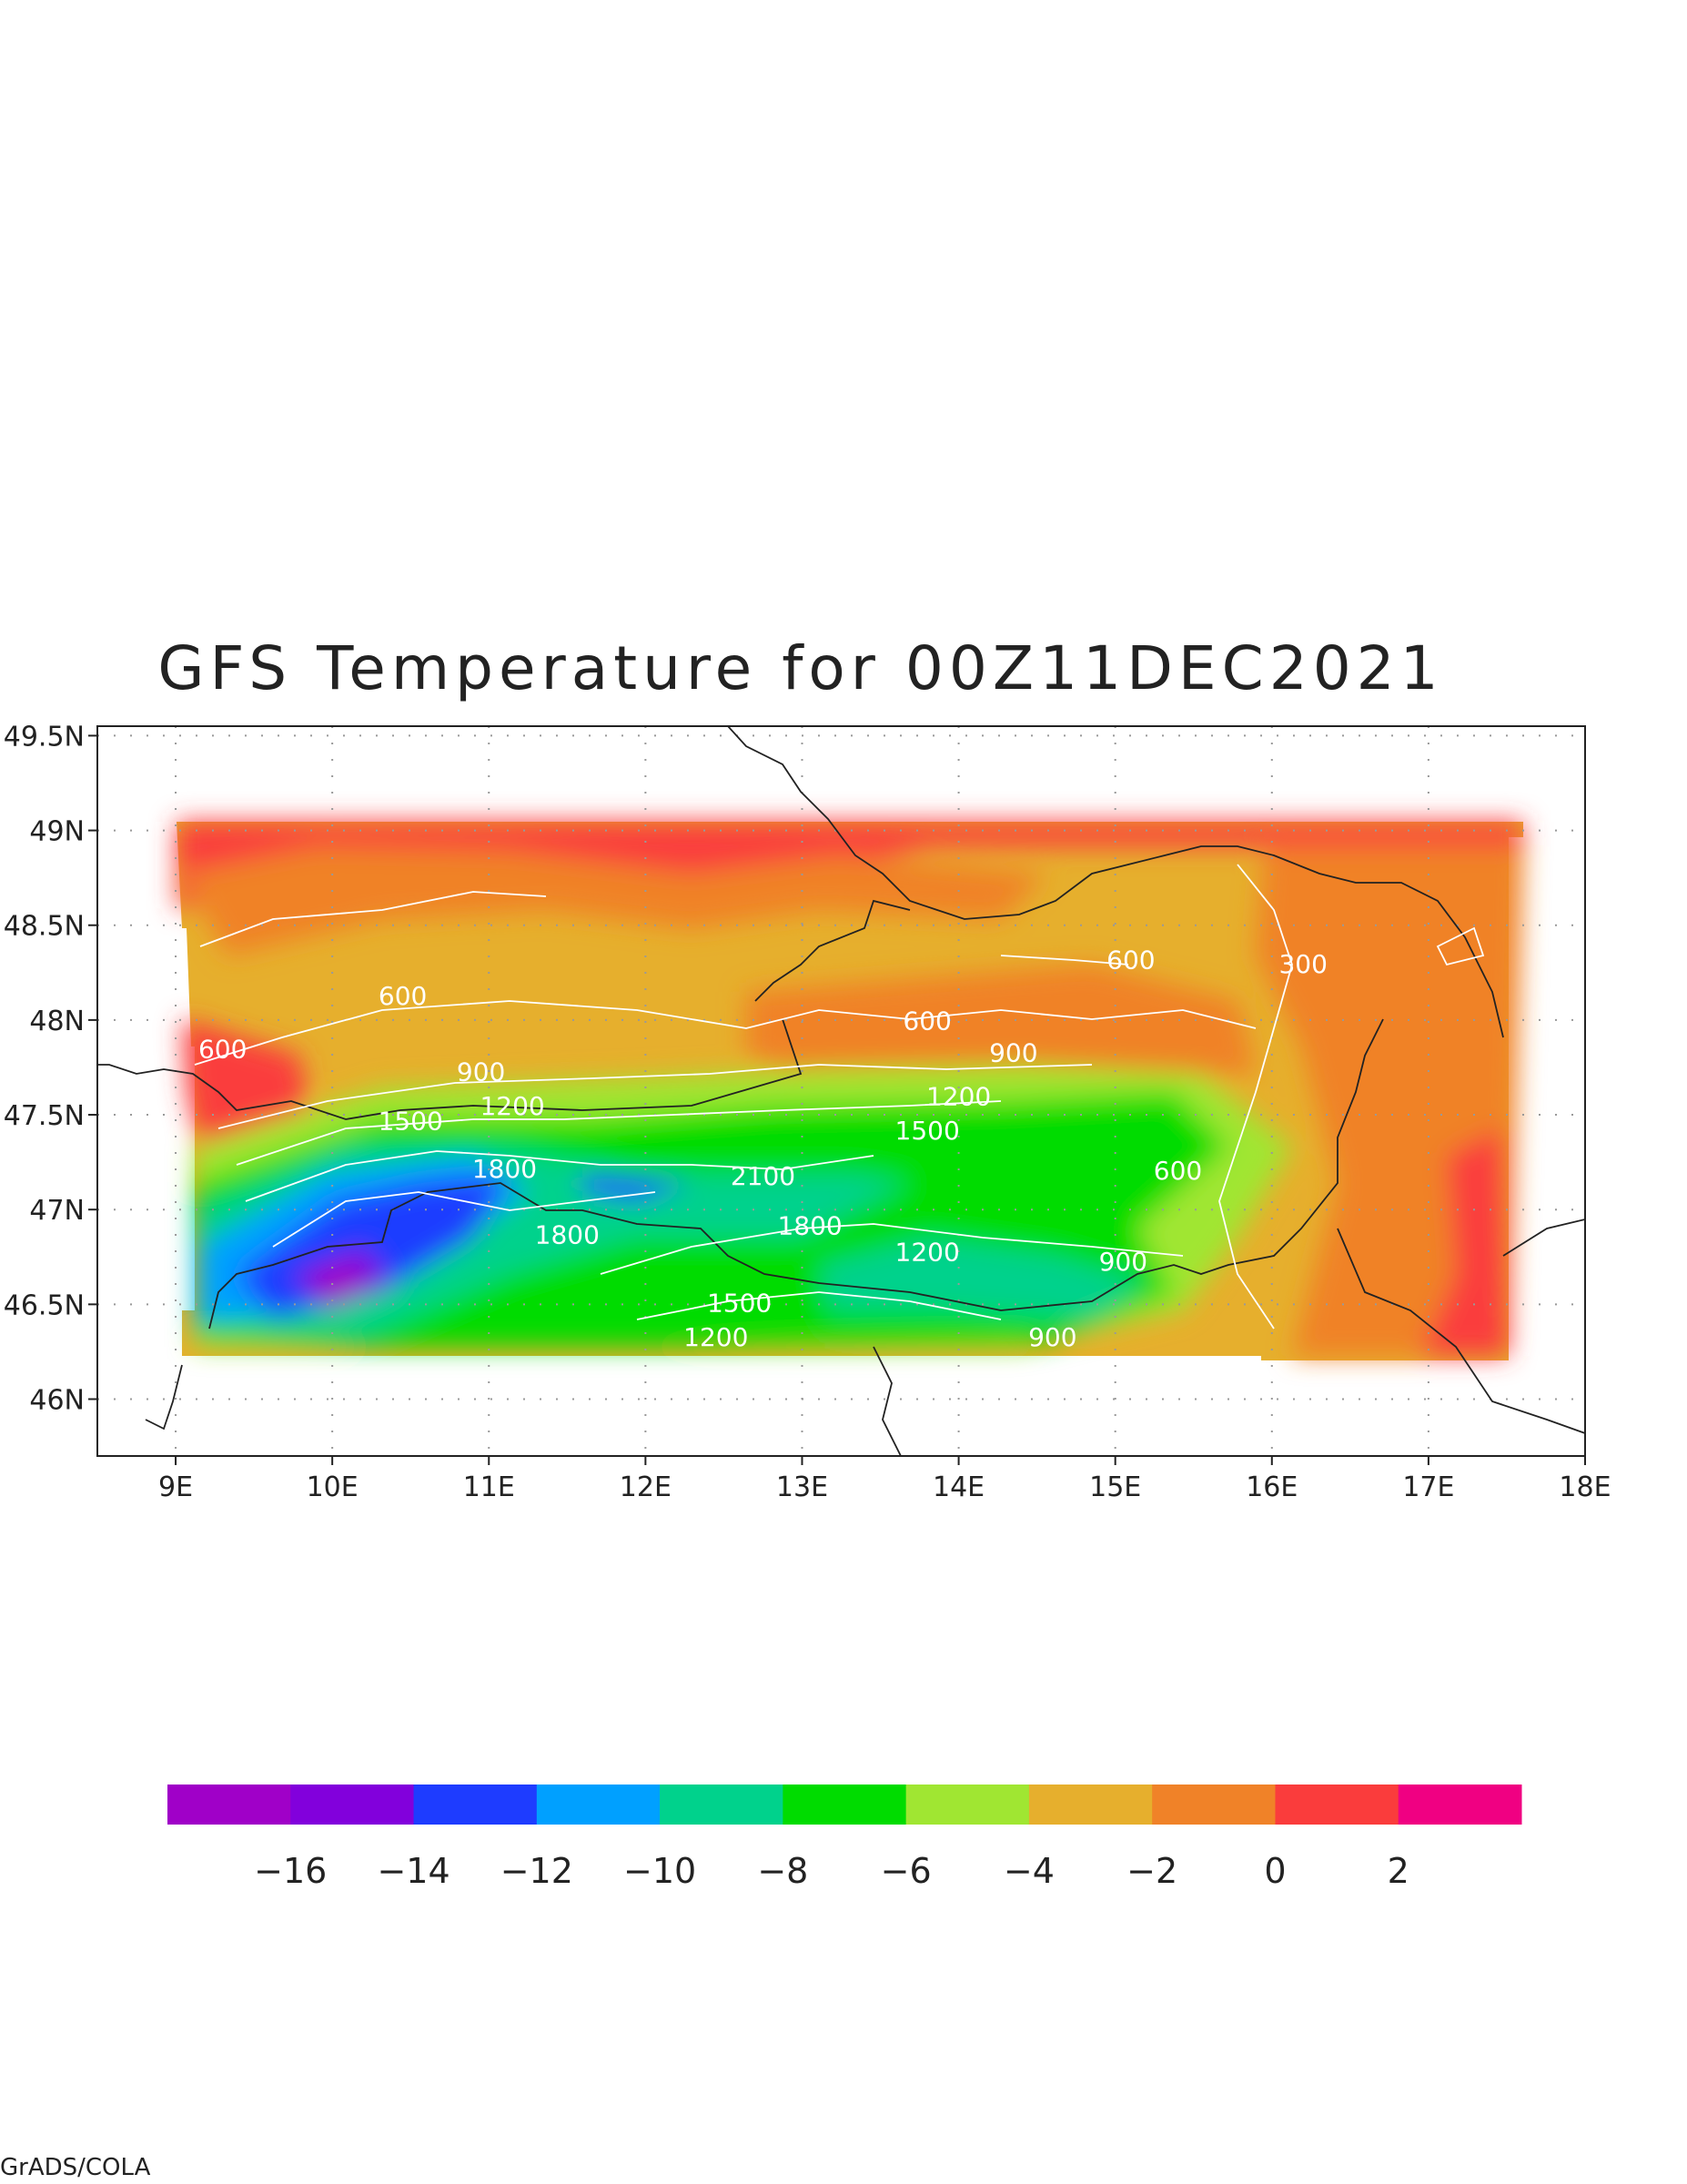 Image resolution: width=1687 pixels, height=2184 pixels. What do you see at coordinates (291, 1871) in the screenshot?
I see `colorbar-label: −16` at bounding box center [291, 1871].